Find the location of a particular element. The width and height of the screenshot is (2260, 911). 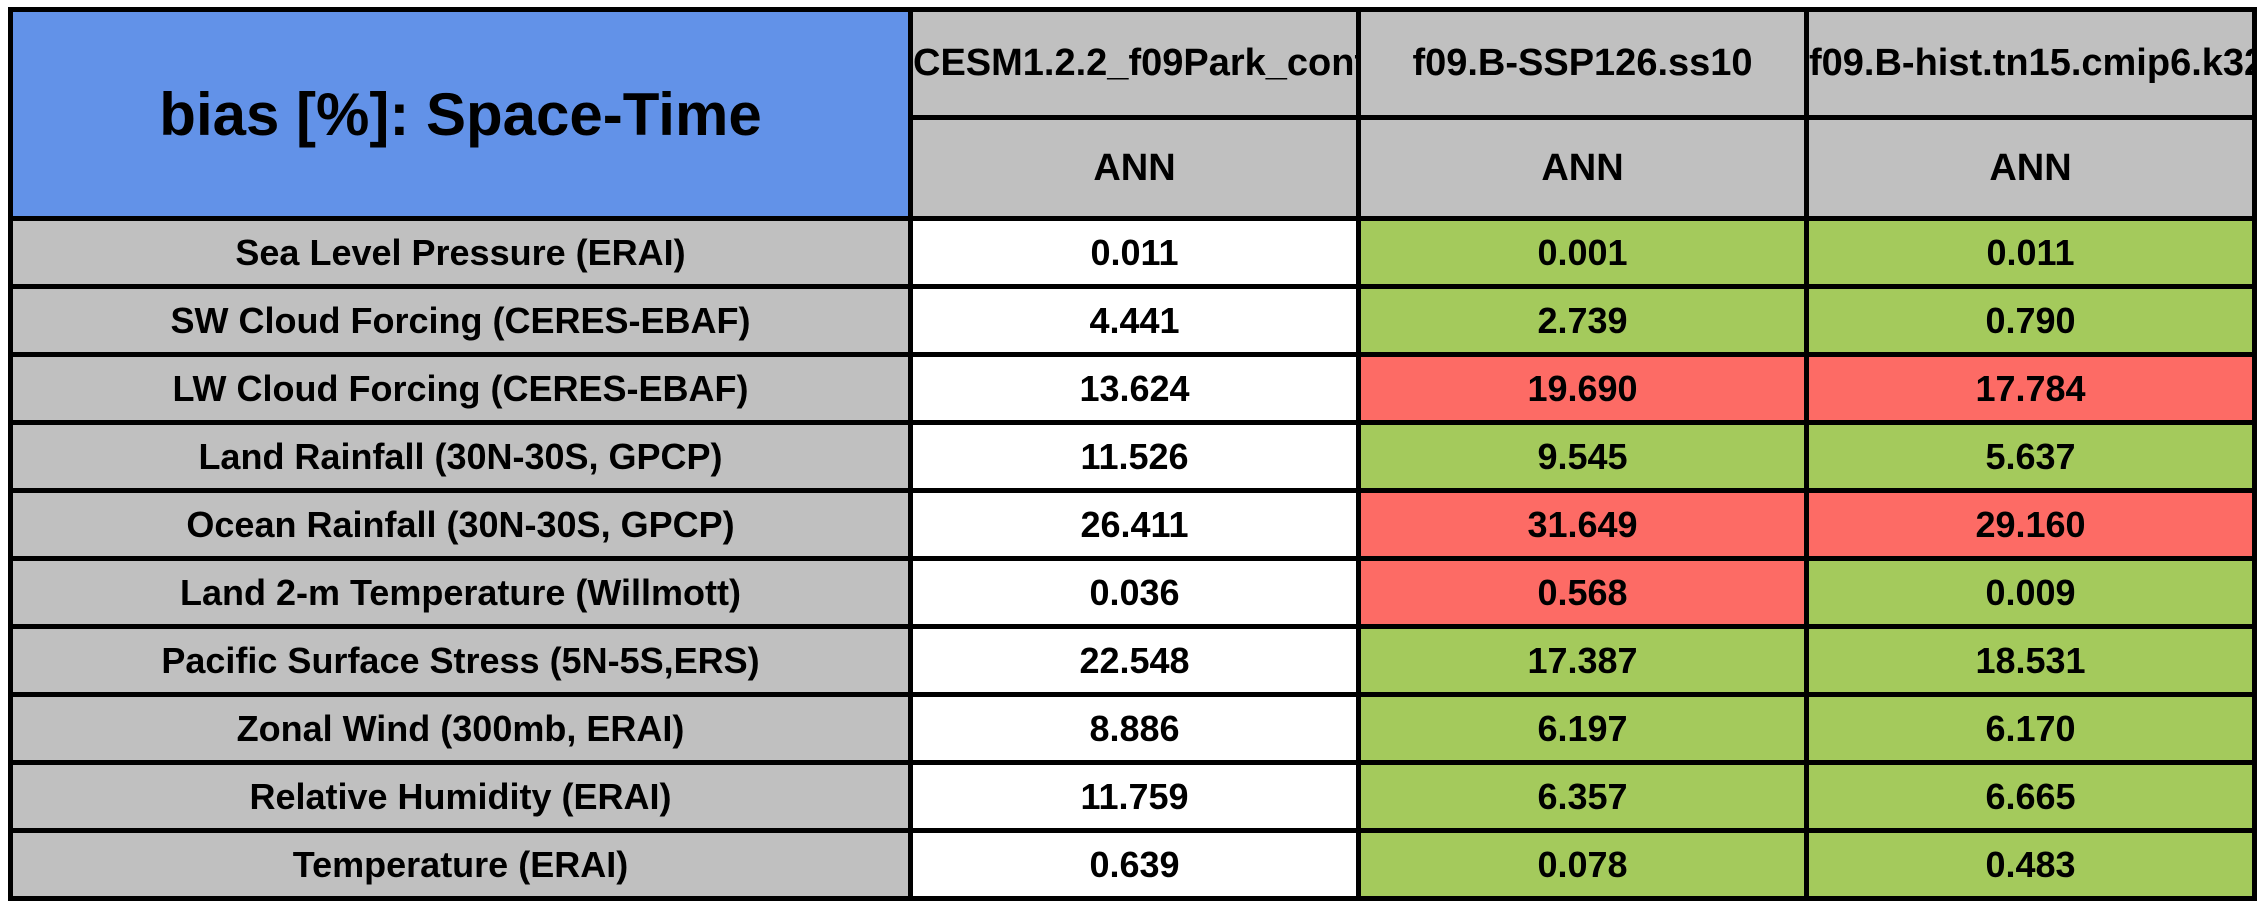

season-header-row: ANN ANN ANN is located at coordinates (1134, 168).